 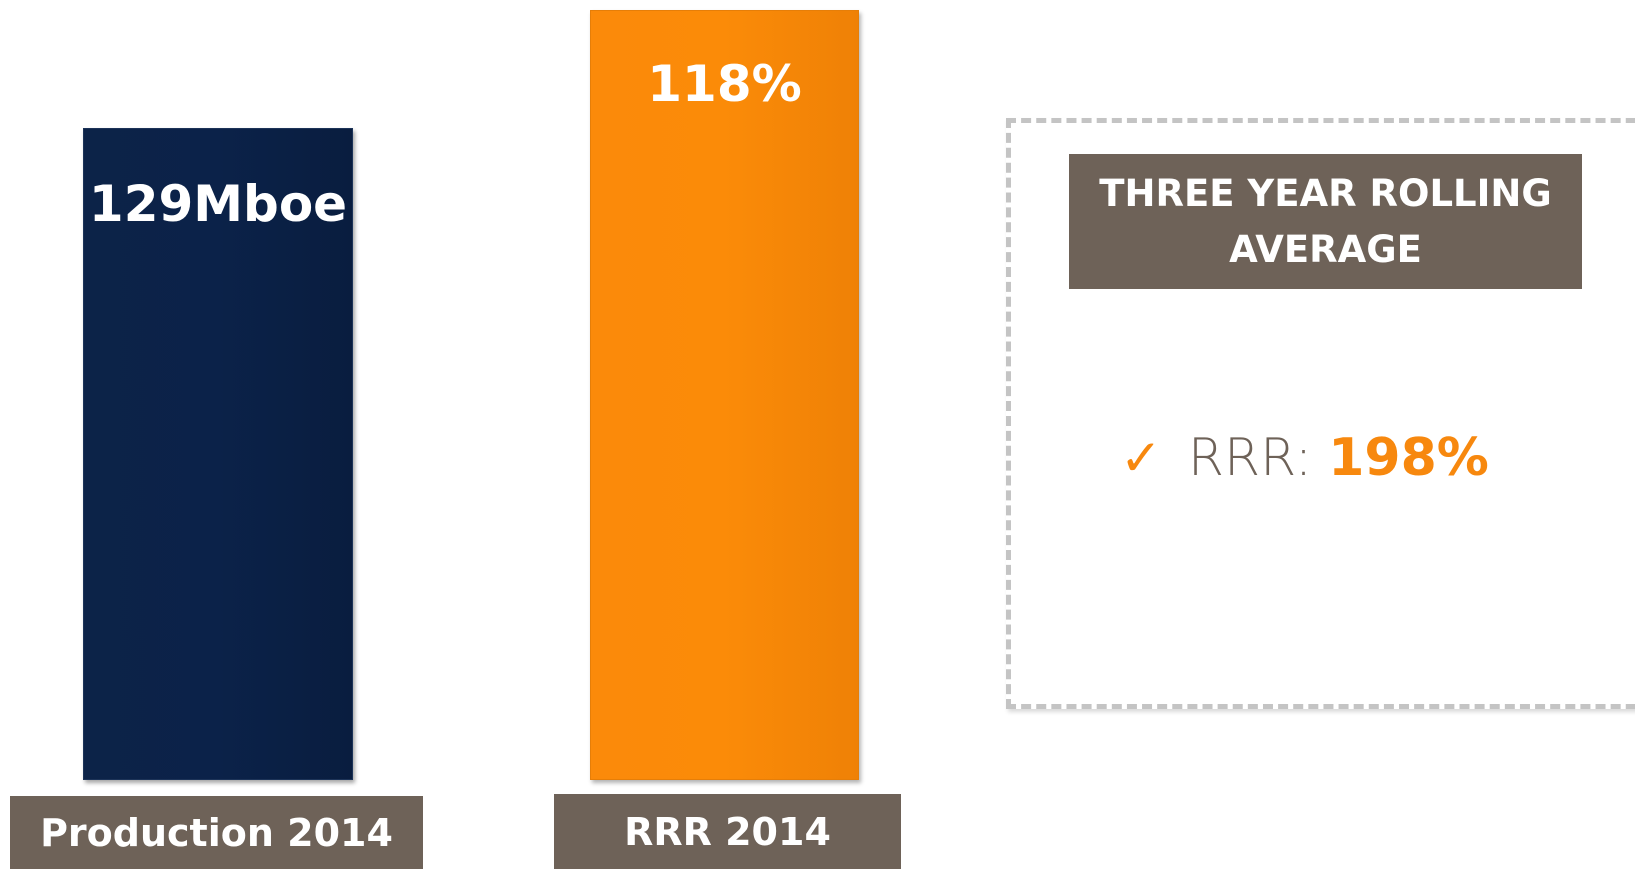 I want to click on category-label: Production 2014, so click(x=216, y=832).